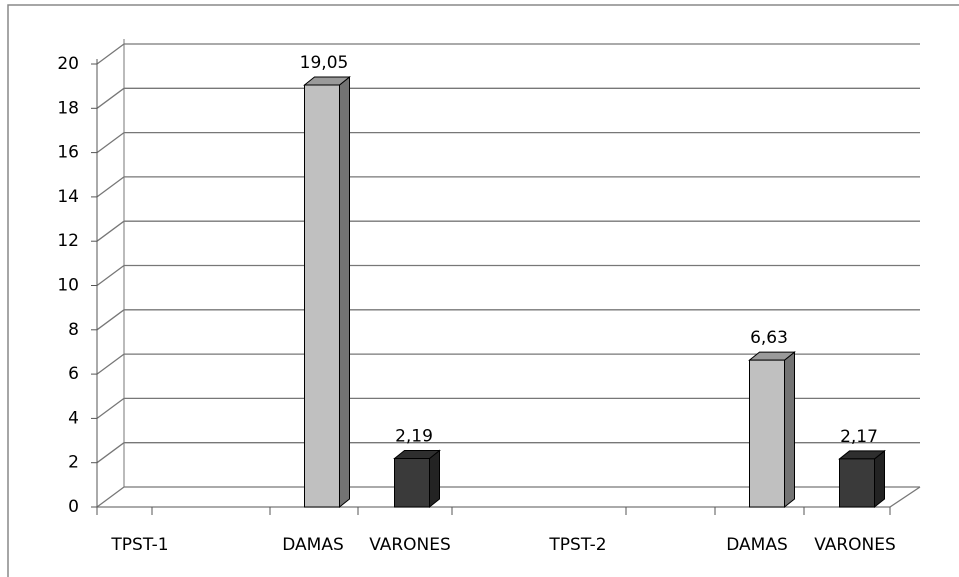 The height and width of the screenshot is (577, 959). What do you see at coordinates (324, 63) in the screenshot?
I see `value-label: 19,05` at bounding box center [324, 63].